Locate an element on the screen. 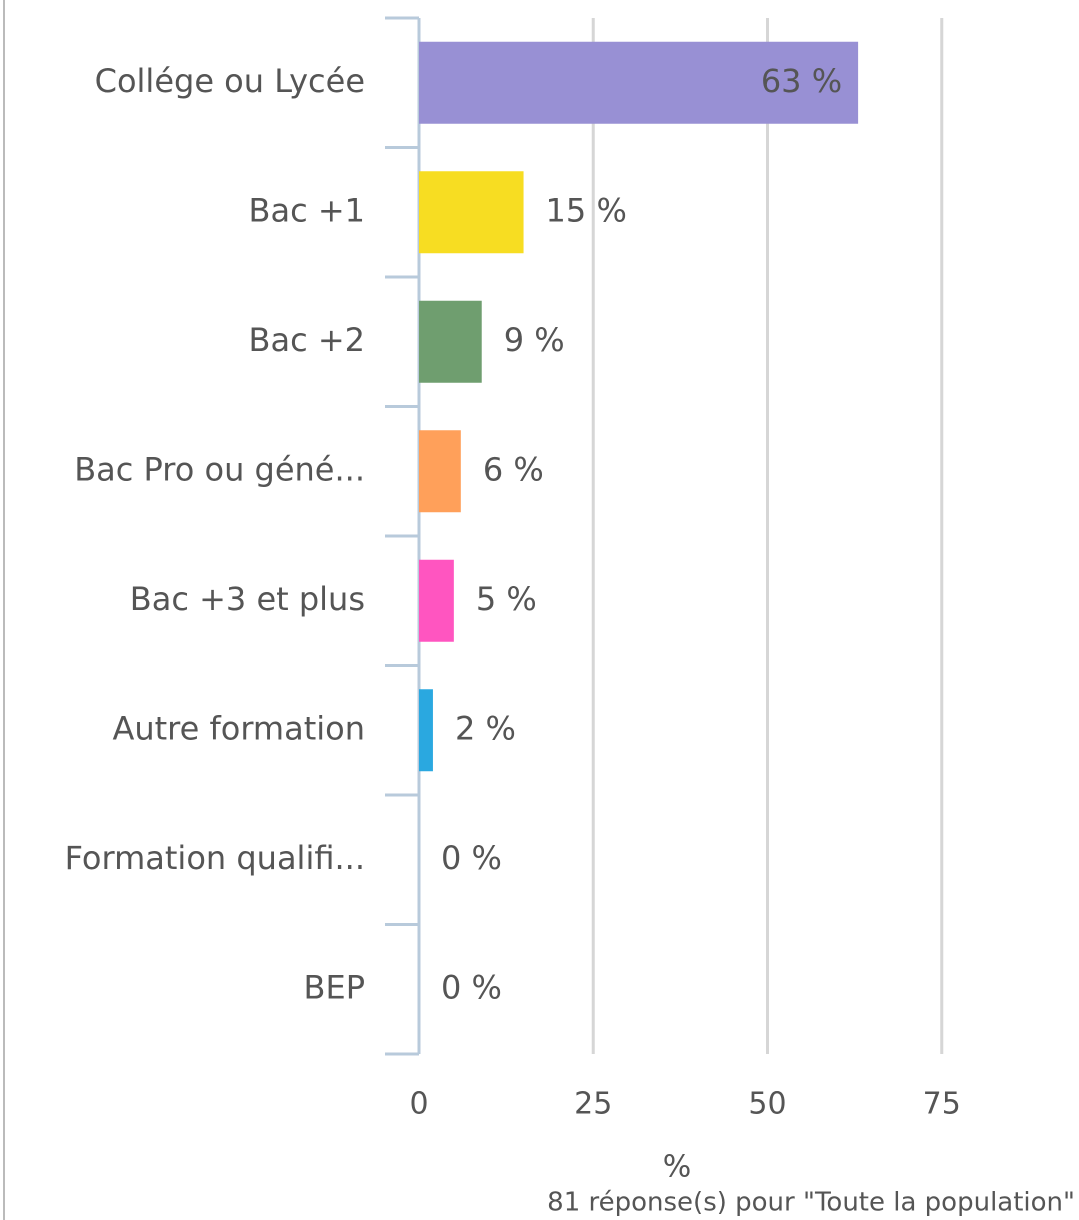  x-tick-label: 75 is located at coordinates (942, 1104).